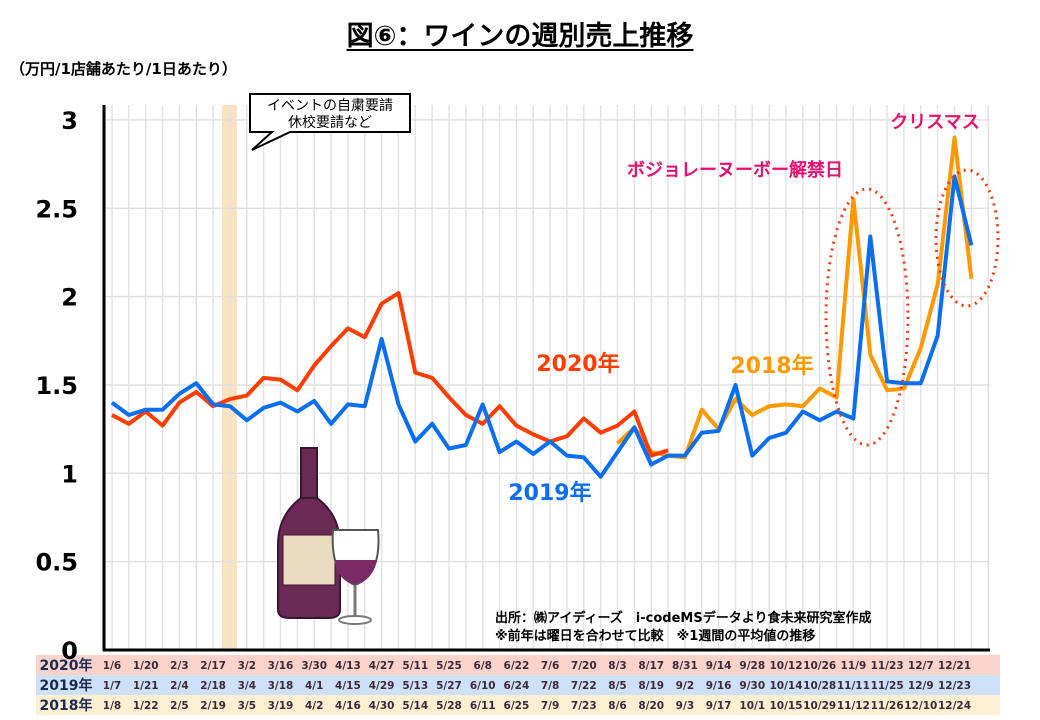 This screenshot has height=720, width=1040. What do you see at coordinates (921, 686) in the screenshot?
I see `x-tick-label: 12/9` at bounding box center [921, 686].